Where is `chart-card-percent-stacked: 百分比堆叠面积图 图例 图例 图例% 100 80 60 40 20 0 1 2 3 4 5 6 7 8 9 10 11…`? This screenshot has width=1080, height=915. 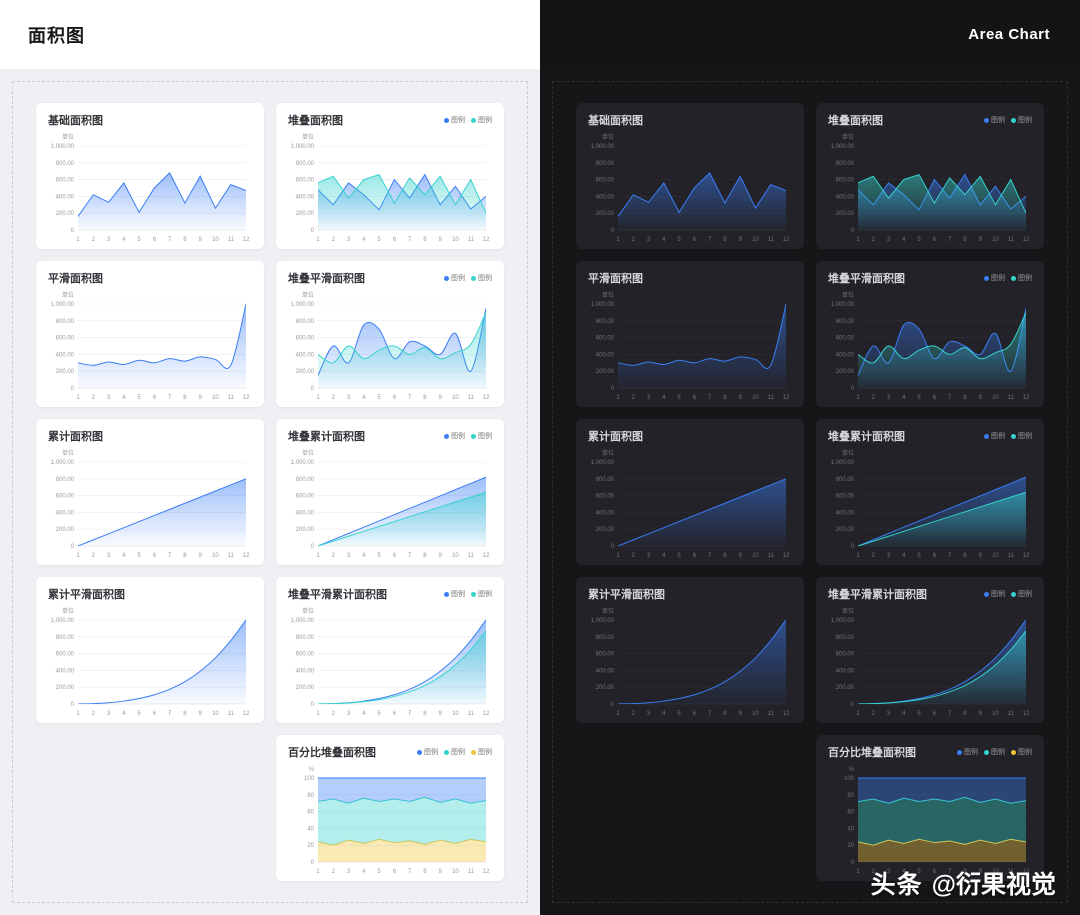 chart-card-percent-stacked: 百分比堆叠面积图 图例 图例 图例% 100 80 60 40 20 0 1 2 3 4 5 6 7 8 9 10 11… is located at coordinates (930, 808).